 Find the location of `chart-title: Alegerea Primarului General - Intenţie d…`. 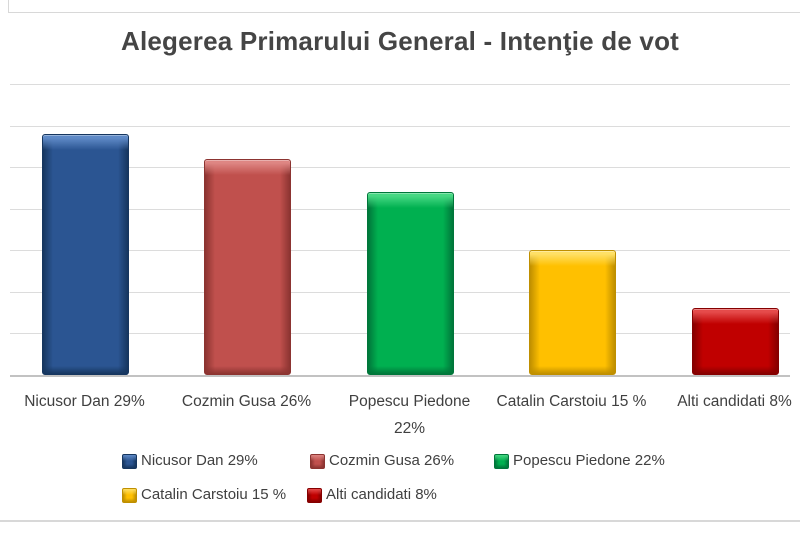

chart-title: Alegerea Primarului General - Intenţie d… is located at coordinates (400, 41).